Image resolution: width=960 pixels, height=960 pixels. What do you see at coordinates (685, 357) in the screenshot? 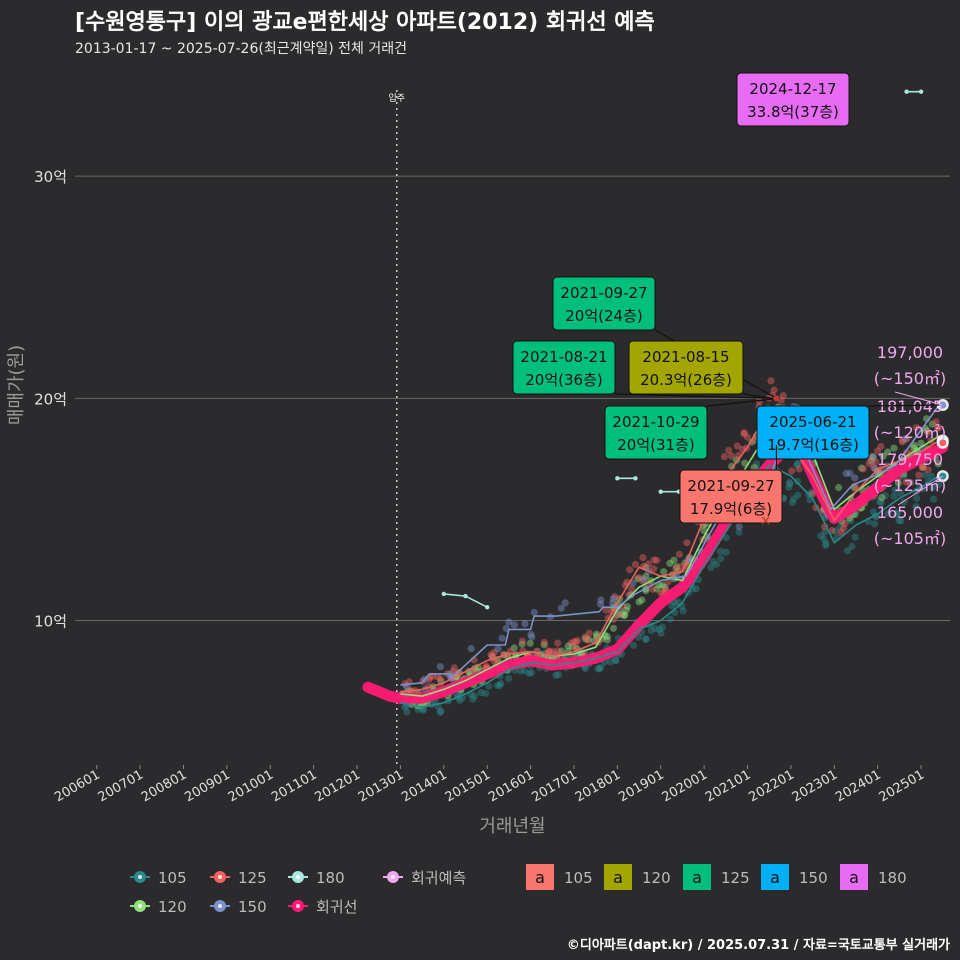
I see `annotation-date: 2021-08-15` at bounding box center [685, 357].